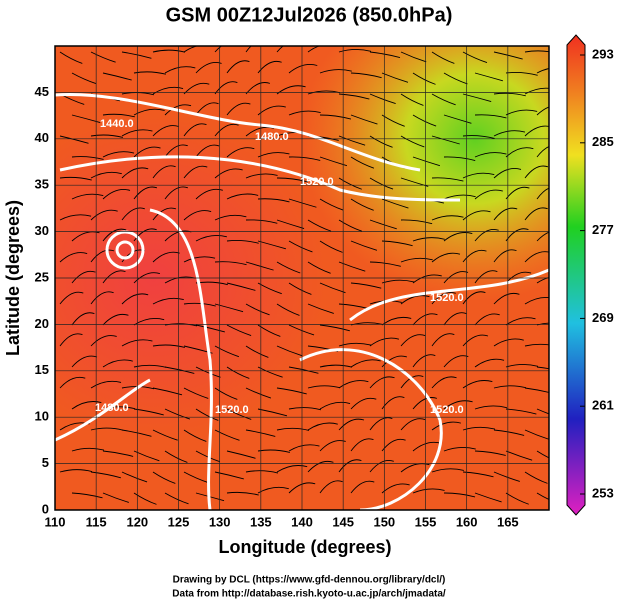 This screenshot has height=605, width=619. What do you see at coordinates (42, 369) in the screenshot?
I see `y-tick-label: 15` at bounding box center [42, 369].